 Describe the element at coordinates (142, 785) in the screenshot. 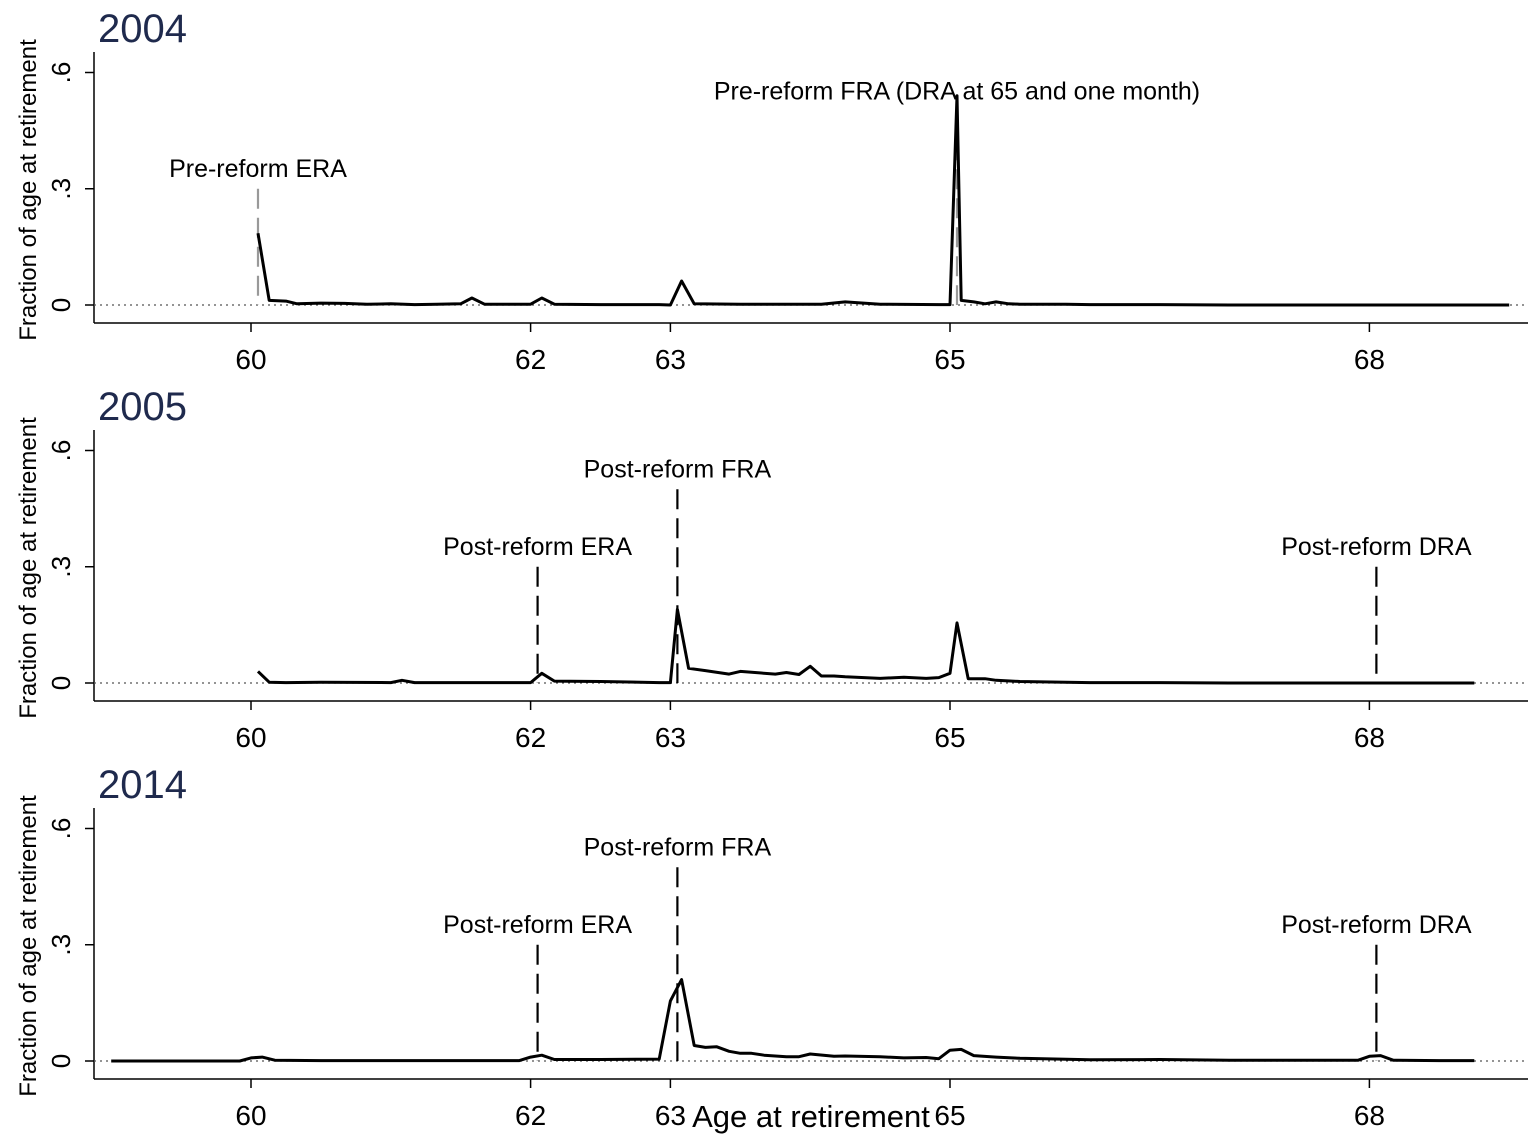

I see `panel-title: 2014` at that location.